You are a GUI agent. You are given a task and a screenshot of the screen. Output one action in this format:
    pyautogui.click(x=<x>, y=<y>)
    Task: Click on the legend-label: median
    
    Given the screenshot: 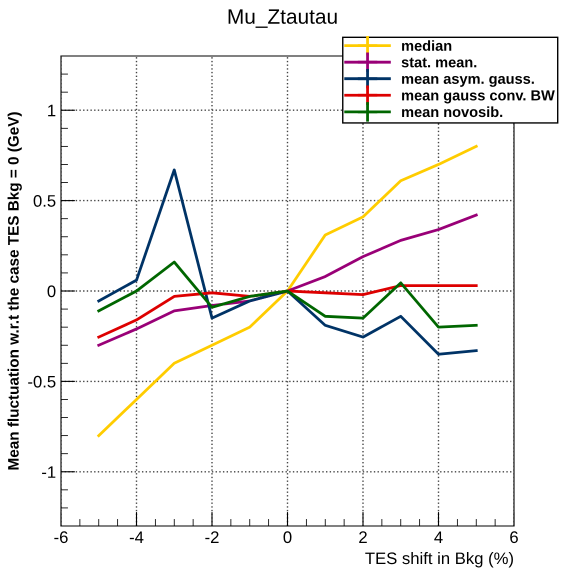 What is the action you would take?
    pyautogui.click(x=427, y=45)
    